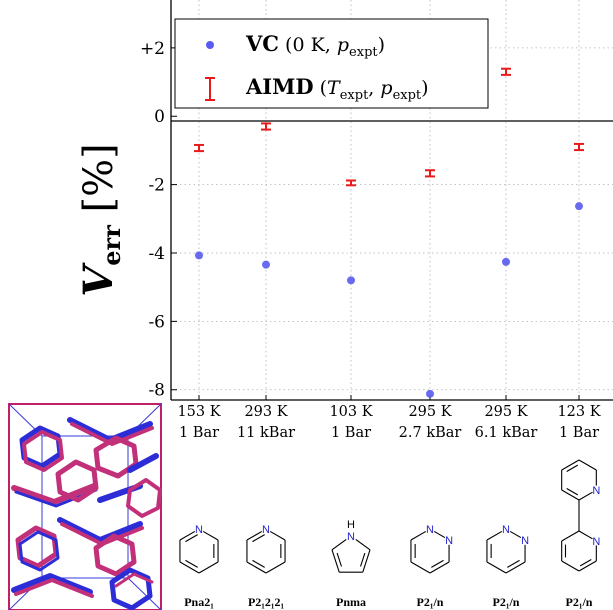 The image size is (613, 610). I want to click on y-tick-group: -8 -6 -4 -2 0 +2, so click(158, 220).